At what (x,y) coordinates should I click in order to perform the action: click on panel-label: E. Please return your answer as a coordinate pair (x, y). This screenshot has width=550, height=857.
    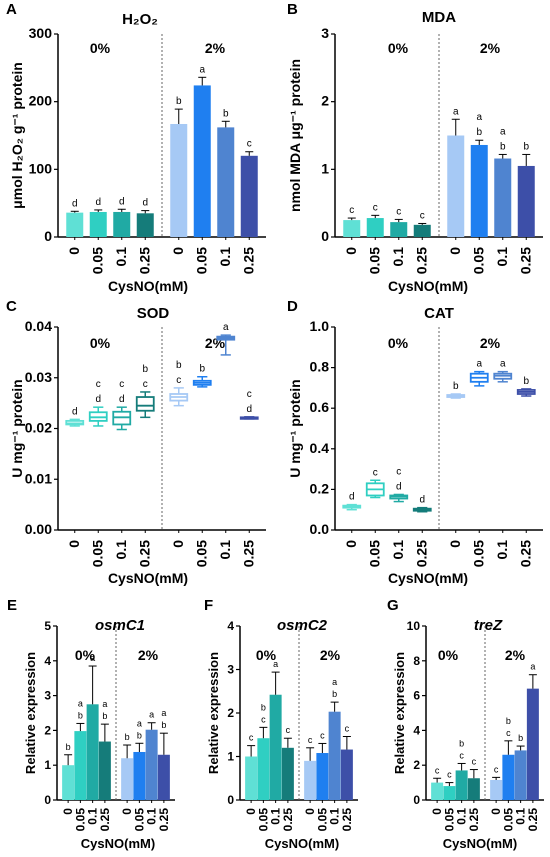
    Looking at the image, I should click on (12, 605).